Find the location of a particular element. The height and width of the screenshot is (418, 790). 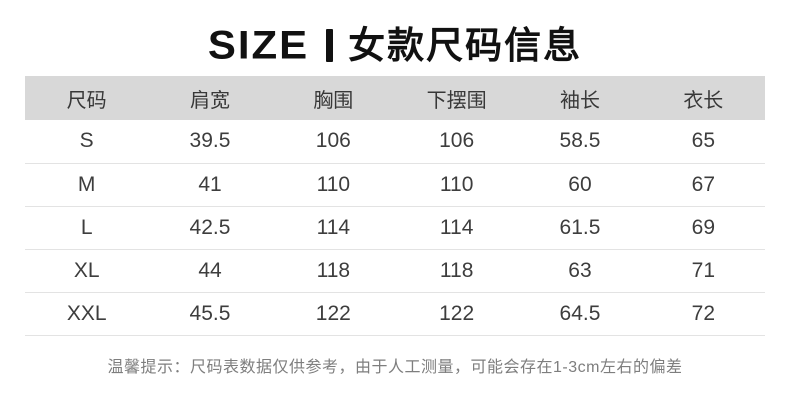

title-chinese-text: 女款尺码信息 is located at coordinates (465, 45).